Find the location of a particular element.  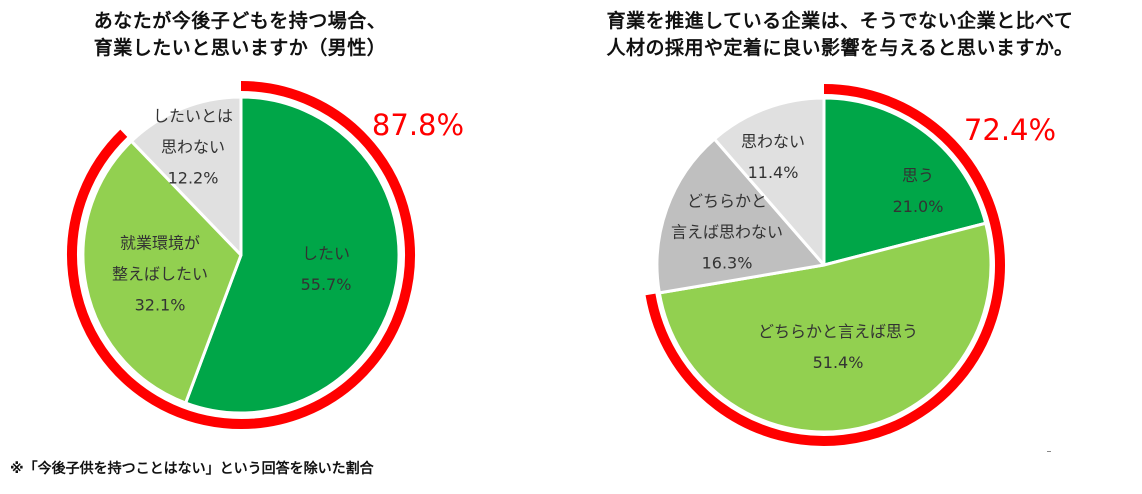

pie-1-slice-1-value: 51.4% is located at coordinates (838, 362).